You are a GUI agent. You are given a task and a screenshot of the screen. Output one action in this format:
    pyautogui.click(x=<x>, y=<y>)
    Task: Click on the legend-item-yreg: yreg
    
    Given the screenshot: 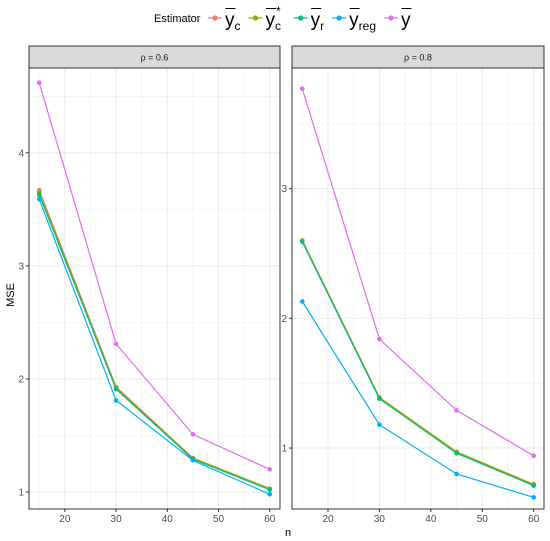 What is the action you would take?
    pyautogui.click(x=354, y=20)
    